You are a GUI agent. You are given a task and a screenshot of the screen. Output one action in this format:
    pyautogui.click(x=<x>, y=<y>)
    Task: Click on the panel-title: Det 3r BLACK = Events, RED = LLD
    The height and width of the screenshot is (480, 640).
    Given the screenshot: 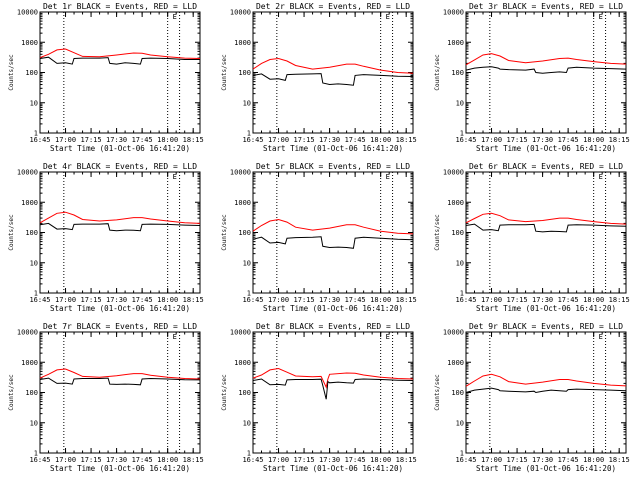 What is the action you would take?
    pyautogui.click(x=546, y=6)
    